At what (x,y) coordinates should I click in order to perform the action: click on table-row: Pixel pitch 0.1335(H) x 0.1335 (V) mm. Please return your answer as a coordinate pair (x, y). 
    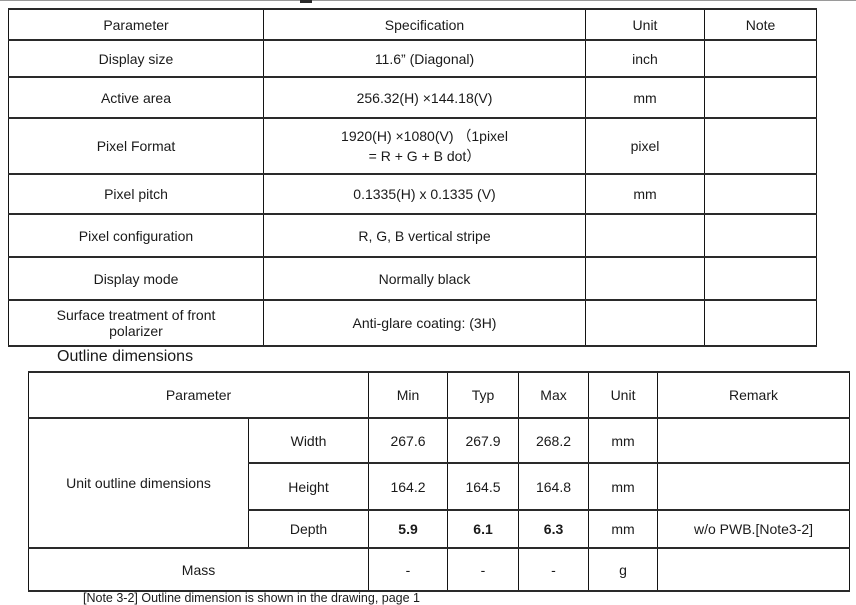
    Looking at the image, I should click on (412, 194).